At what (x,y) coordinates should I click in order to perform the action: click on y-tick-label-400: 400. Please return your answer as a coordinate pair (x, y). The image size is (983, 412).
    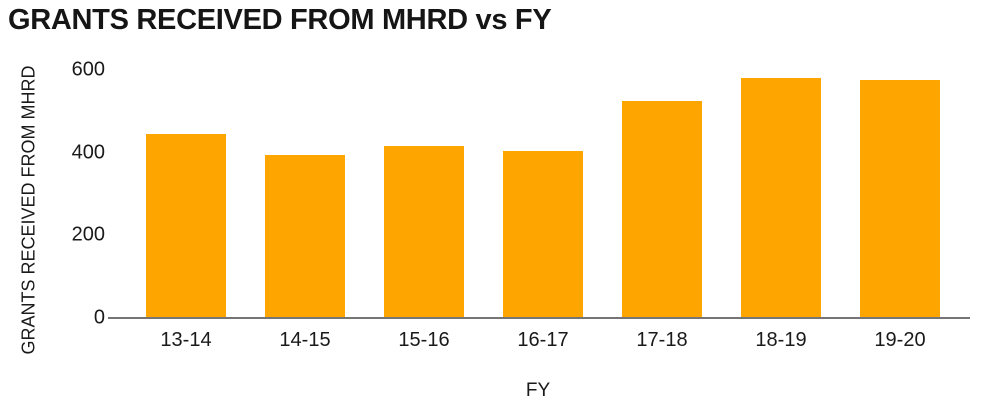
    Looking at the image, I should click on (88, 152).